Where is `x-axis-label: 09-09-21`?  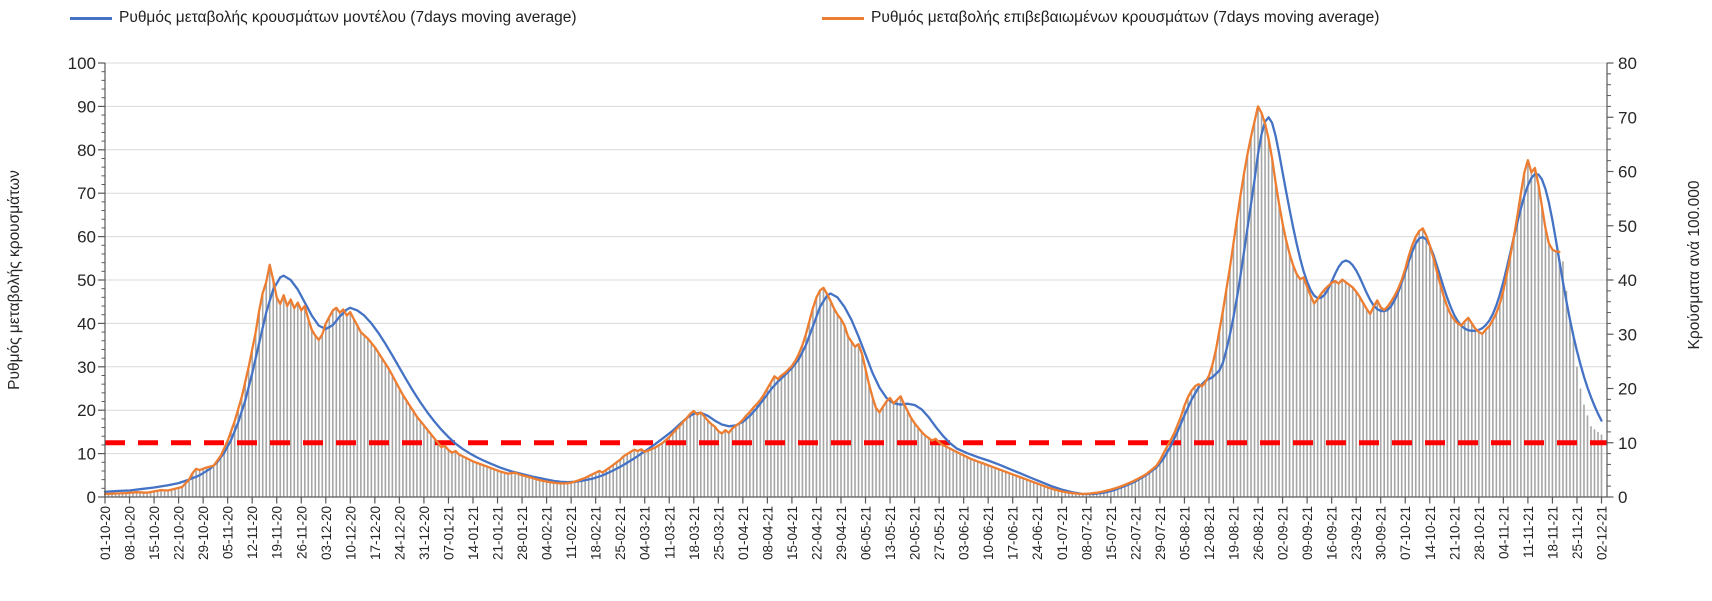 x-axis-label: 09-09-21 is located at coordinates (1307, 533).